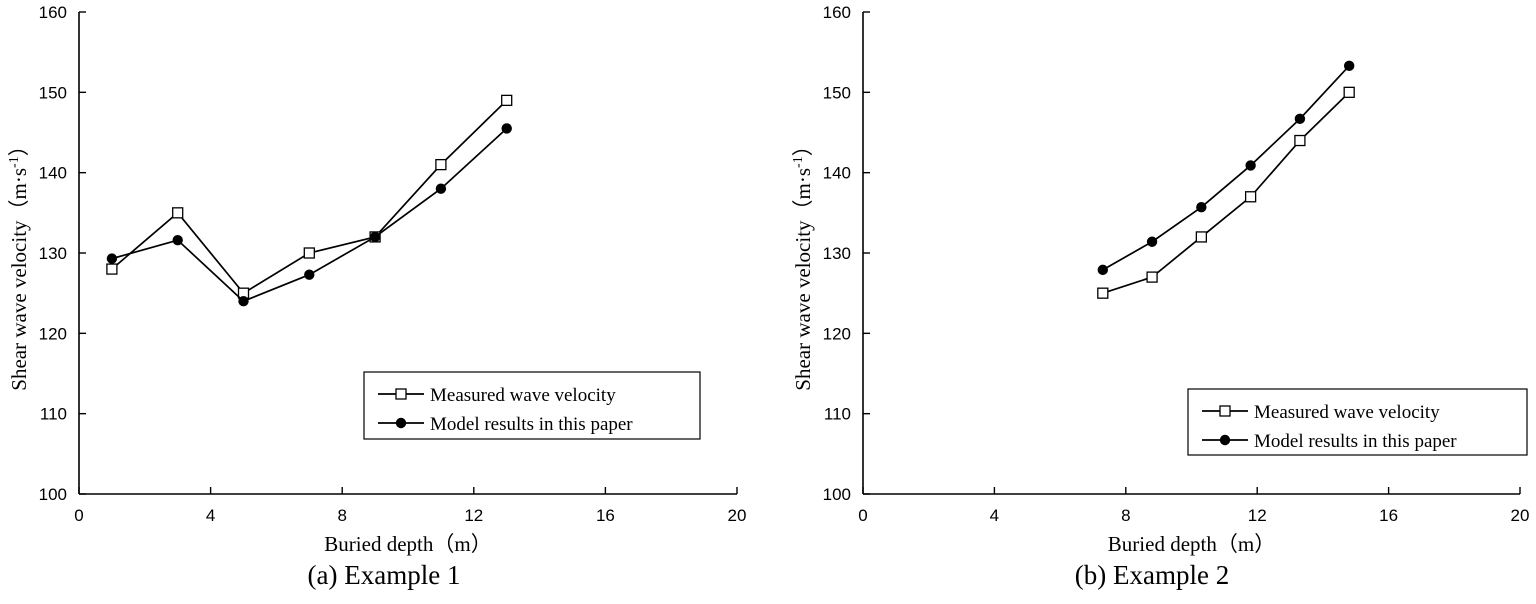  What do you see at coordinates (384, 575) in the screenshot?
I see `caption-a: (a) Example 1` at bounding box center [384, 575].